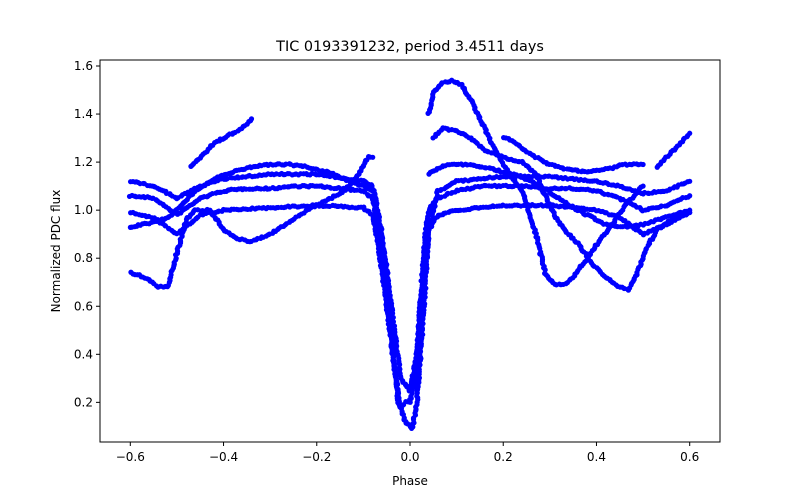 The height and width of the screenshot is (500, 800). Describe the element at coordinates (673, 150) in the screenshot. I see `series-right-rise` at that location.